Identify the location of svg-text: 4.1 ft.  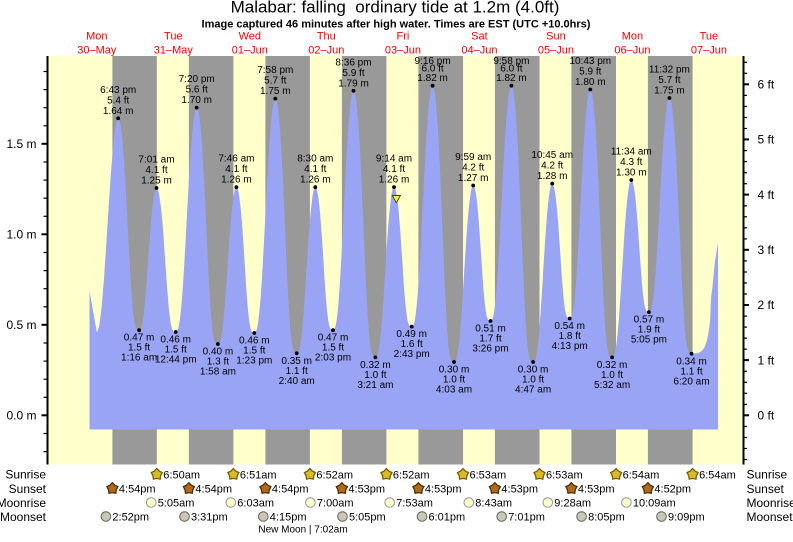
(394, 169).